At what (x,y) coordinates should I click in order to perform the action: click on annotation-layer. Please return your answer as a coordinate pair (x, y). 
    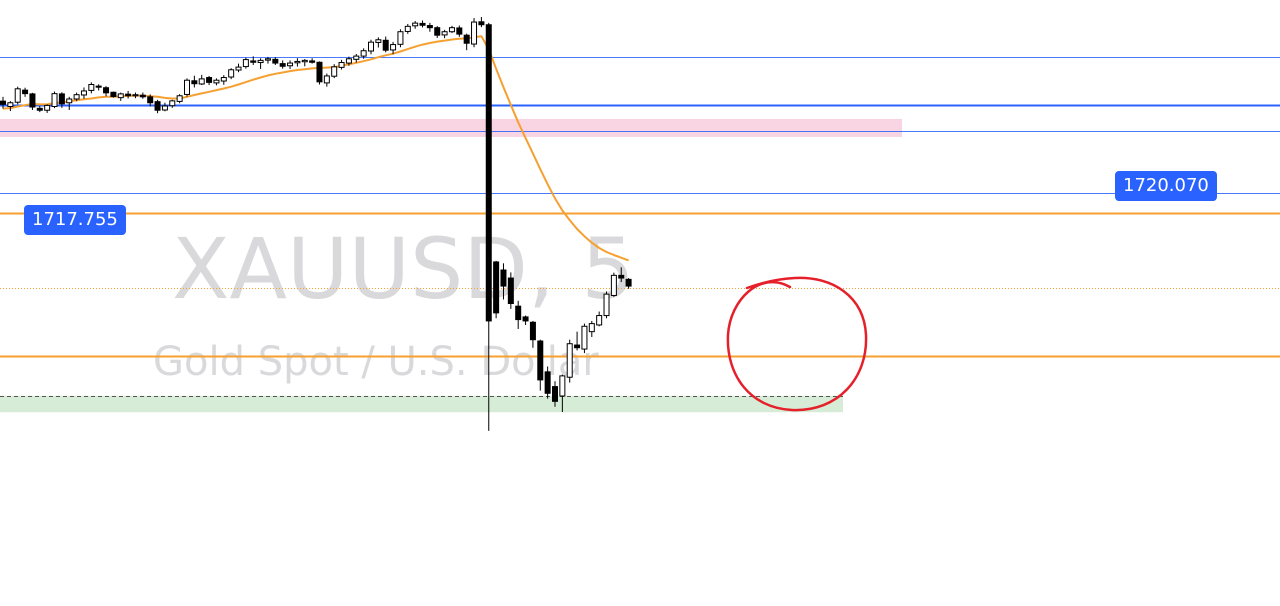
    Looking at the image, I should click on (797, 344).